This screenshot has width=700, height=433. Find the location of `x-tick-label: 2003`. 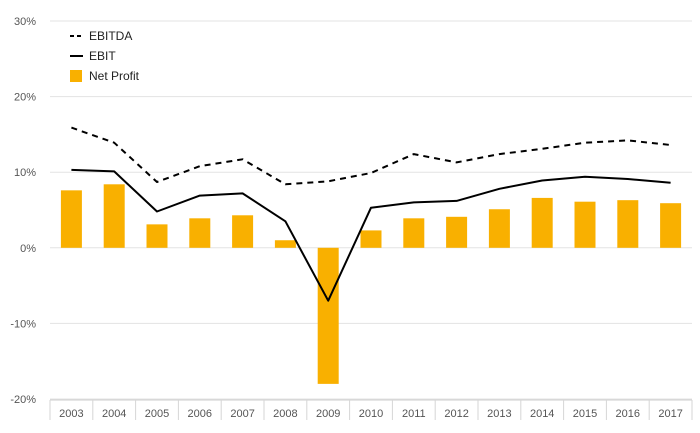

x-tick-label: 2003 is located at coordinates (71, 414).